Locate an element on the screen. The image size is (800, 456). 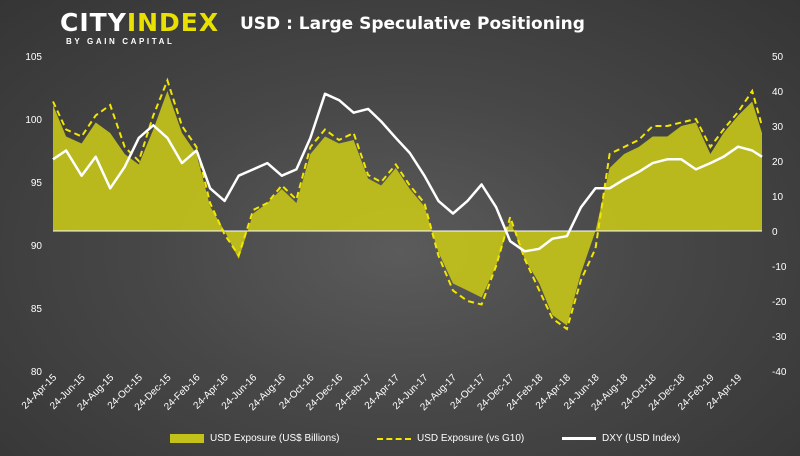
legend-item-dxy: DXY (USD Index) is located at coordinates (621, 438).